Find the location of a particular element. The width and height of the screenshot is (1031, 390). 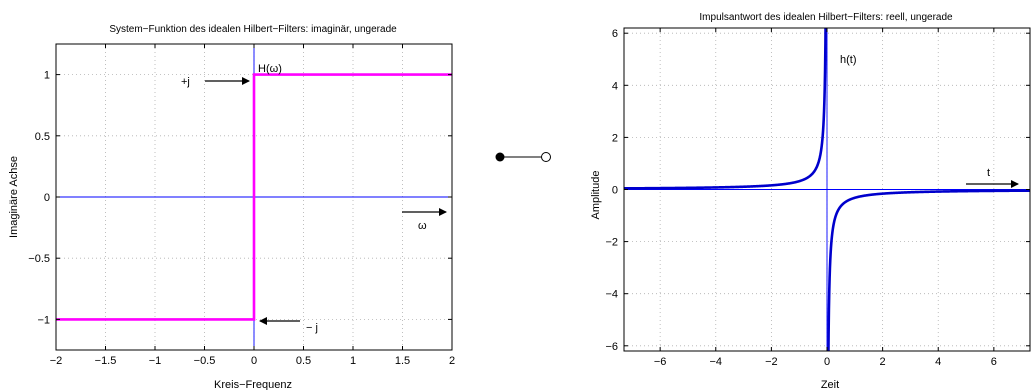

chart-2-x-tick-label: −4 is located at coordinates (715, 362).